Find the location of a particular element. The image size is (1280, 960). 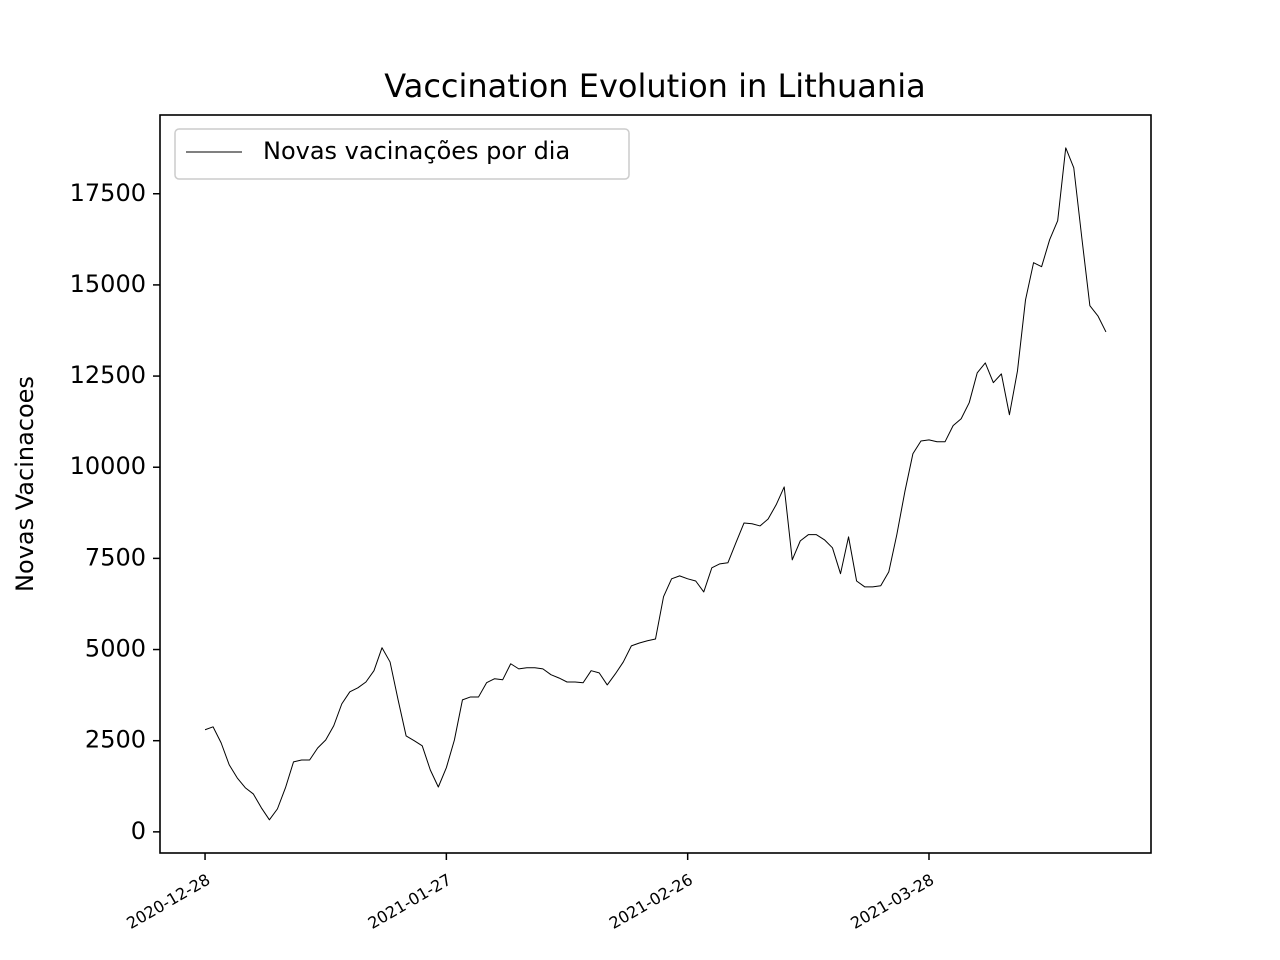

chart-title: Vaccination Evolution in Lithuania is located at coordinates (654, 86).